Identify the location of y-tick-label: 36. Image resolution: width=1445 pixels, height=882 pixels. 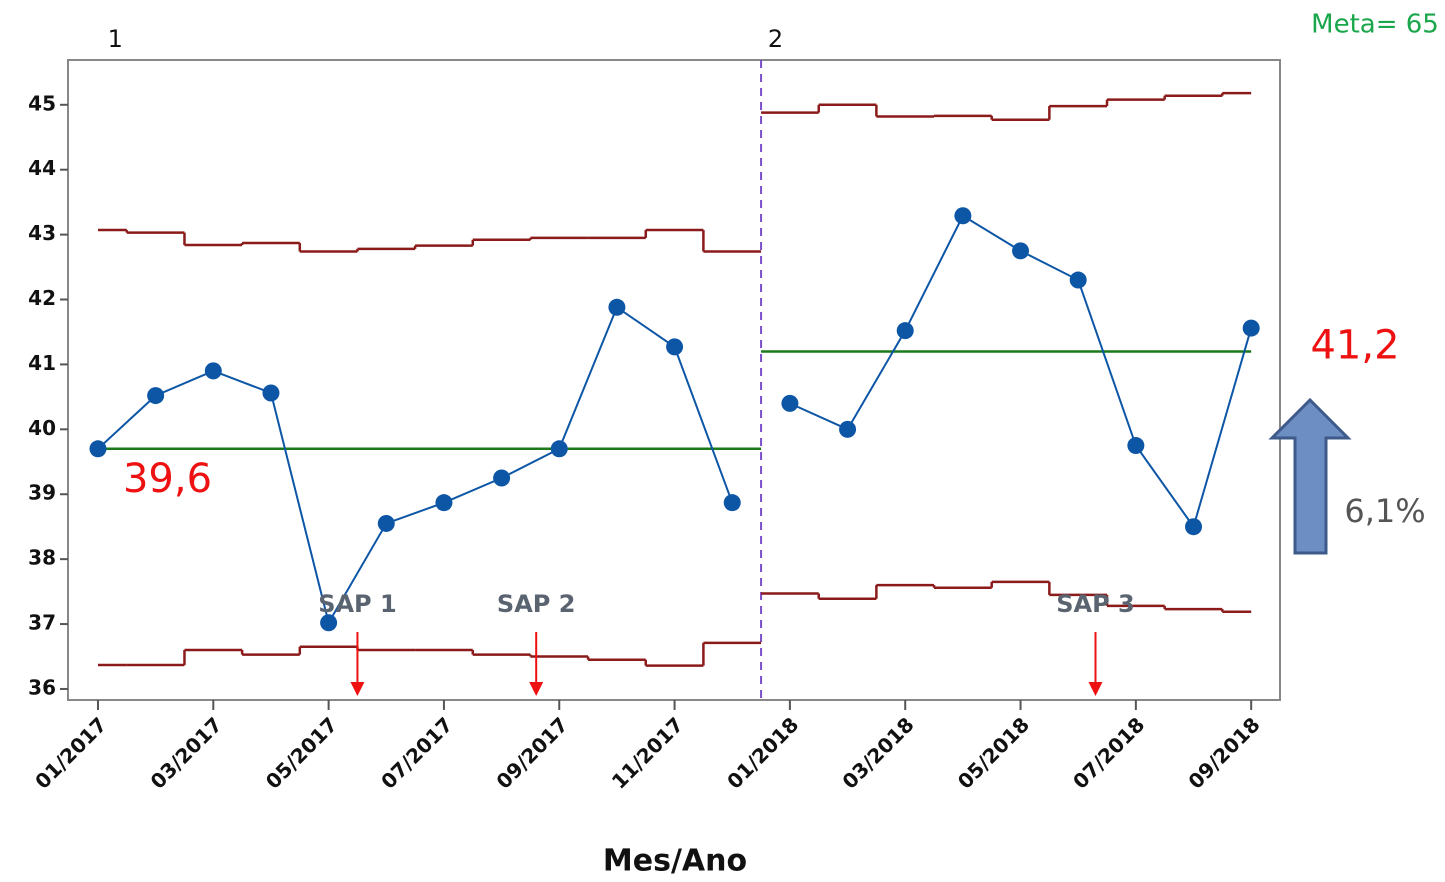
(42, 687).